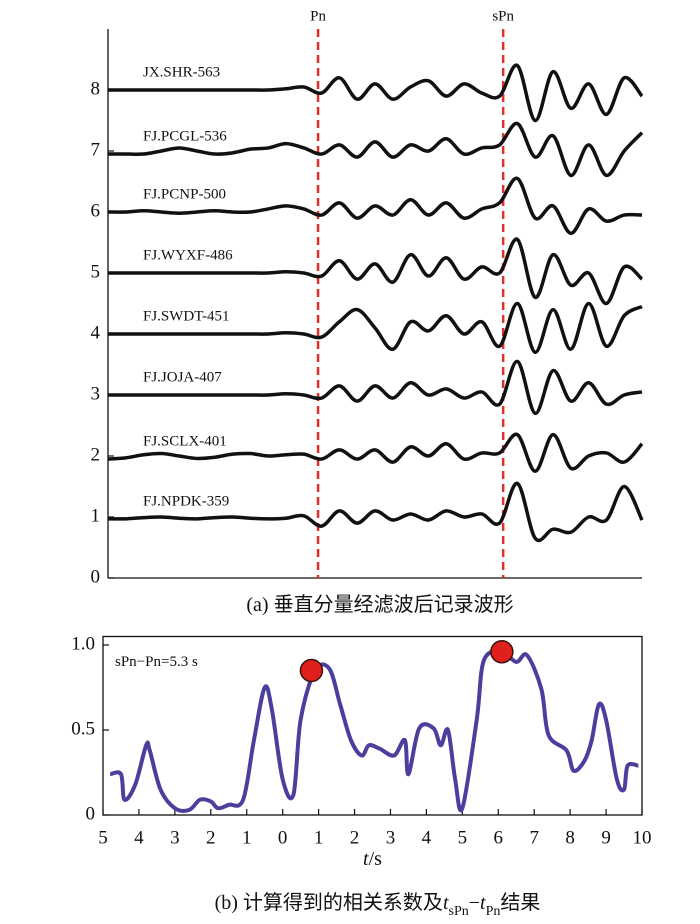 Image resolution: width=700 pixels, height=924 pixels. I want to click on y-tick-label: 0.5, so click(83, 728).